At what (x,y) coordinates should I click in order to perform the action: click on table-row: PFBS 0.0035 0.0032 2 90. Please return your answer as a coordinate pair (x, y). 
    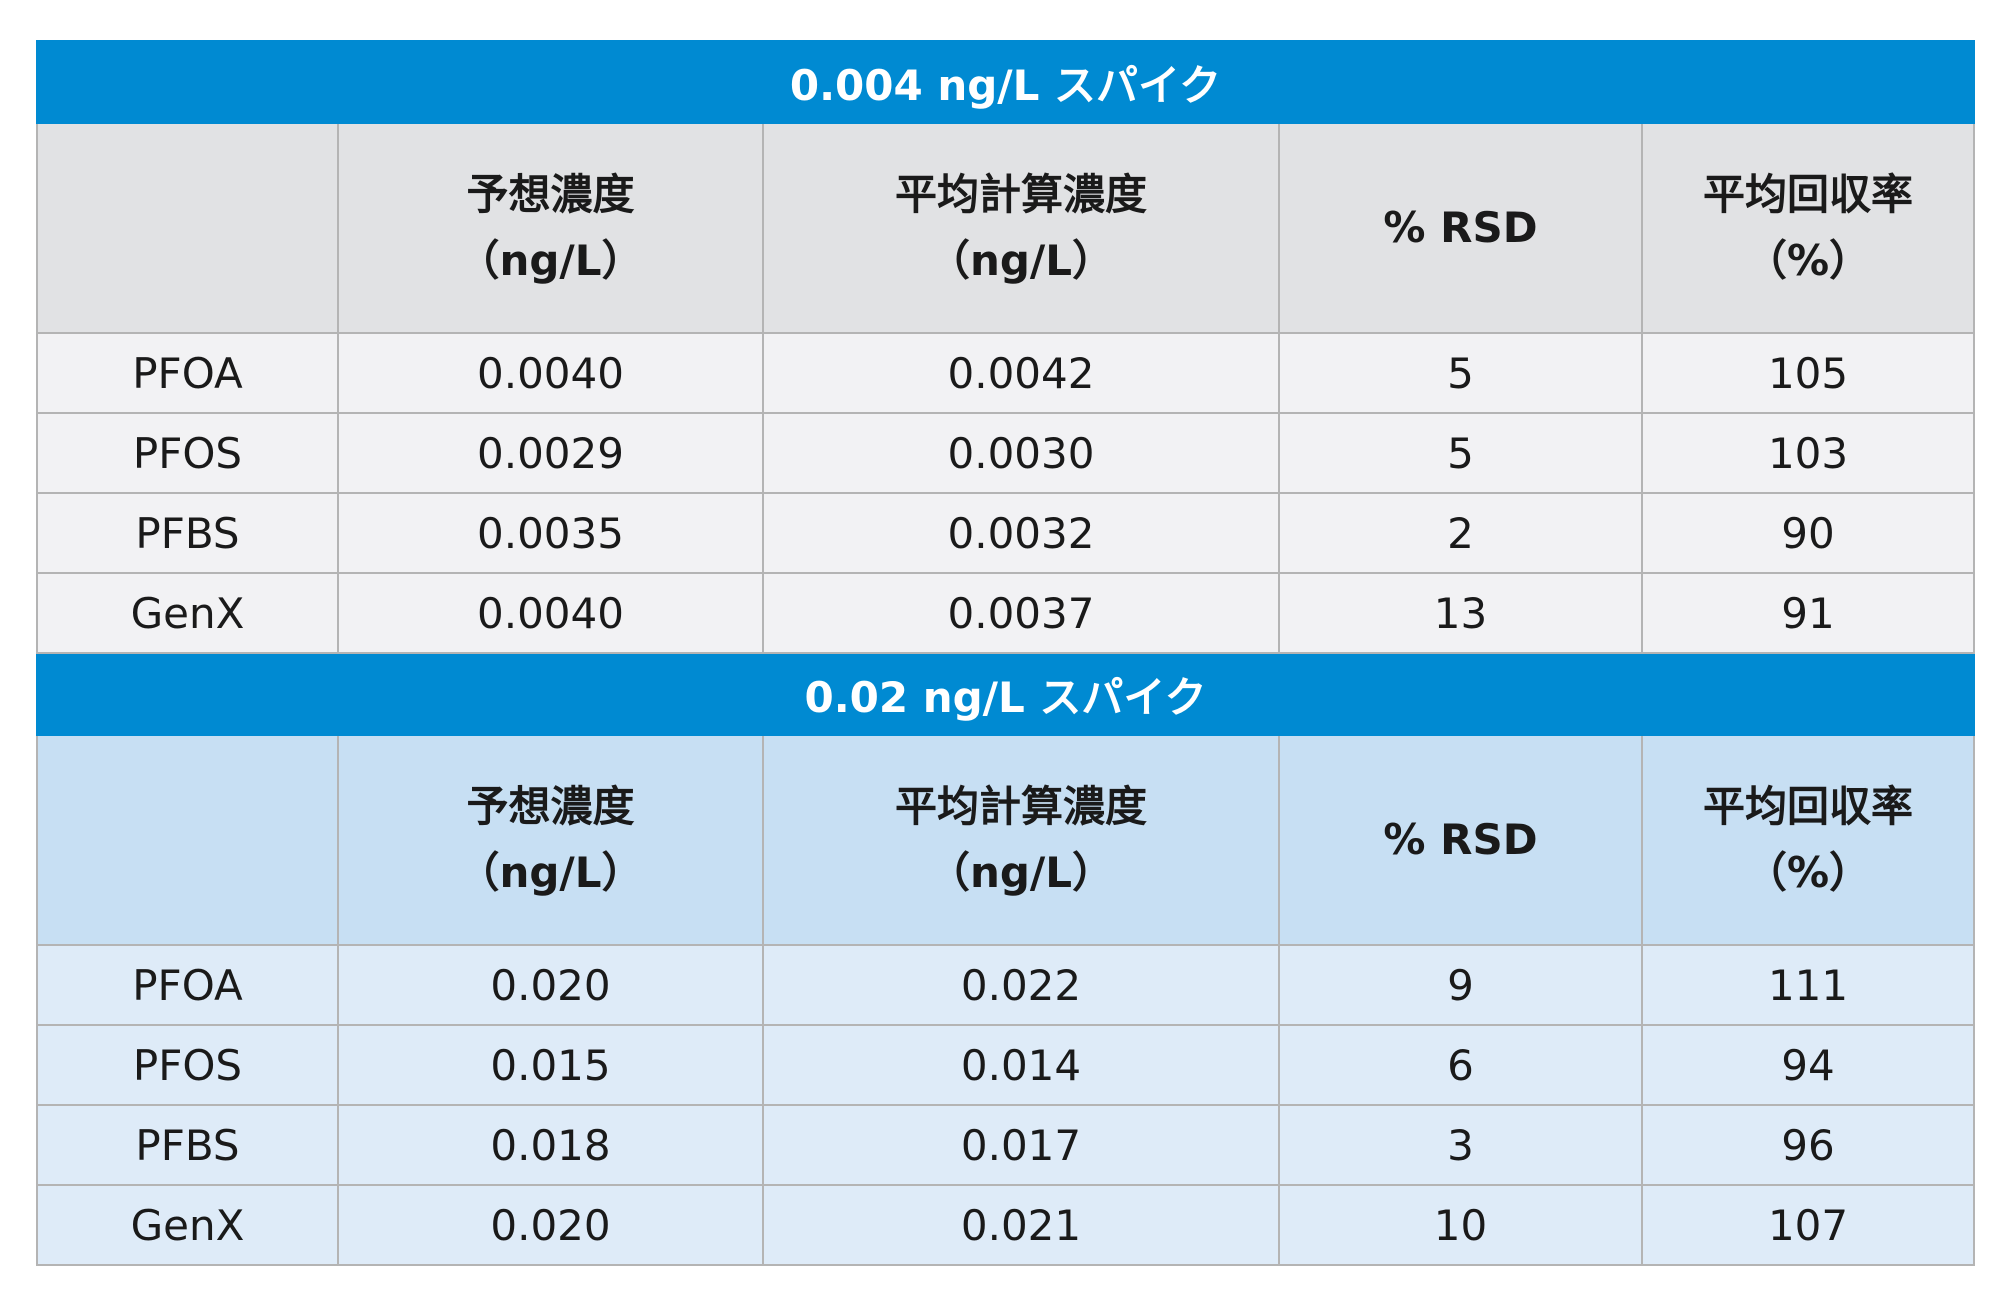
    Looking at the image, I should click on (1006, 533).